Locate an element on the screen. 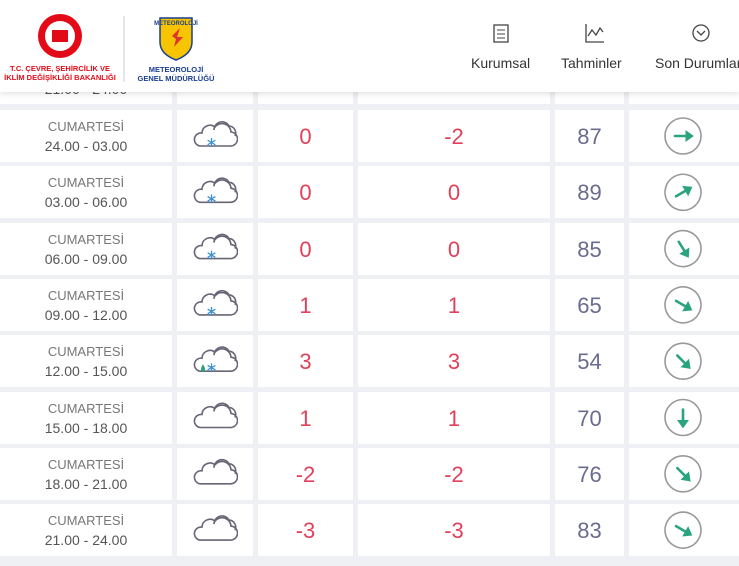 The width and height of the screenshot is (739, 566). time-range: 18.00 - 21.00 is located at coordinates (86, 483).